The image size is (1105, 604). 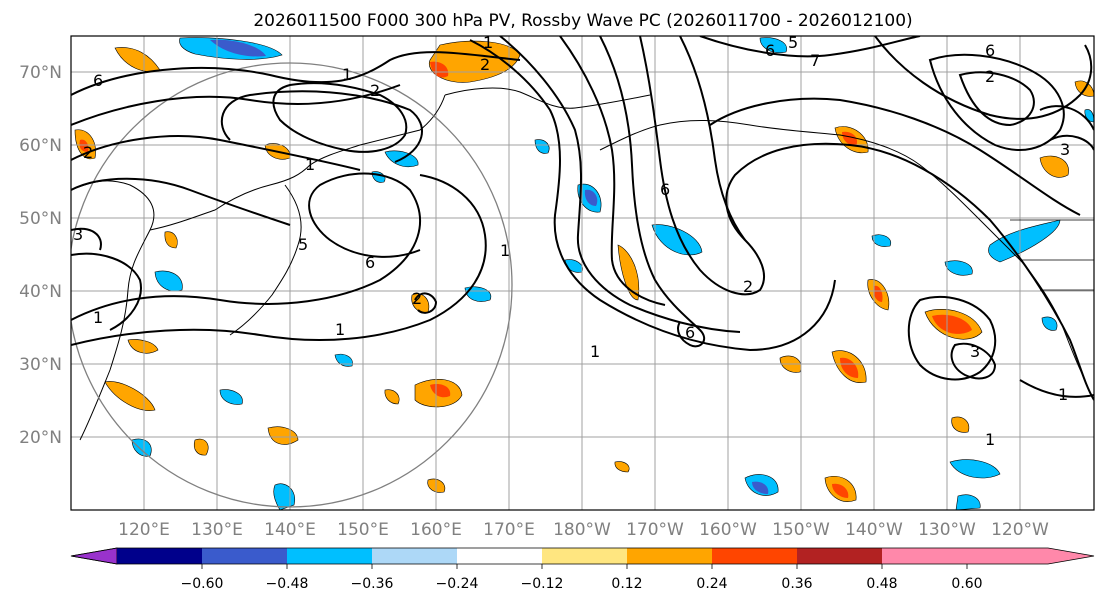 I want to click on lon-label: 180°W, so click(x=582, y=530).